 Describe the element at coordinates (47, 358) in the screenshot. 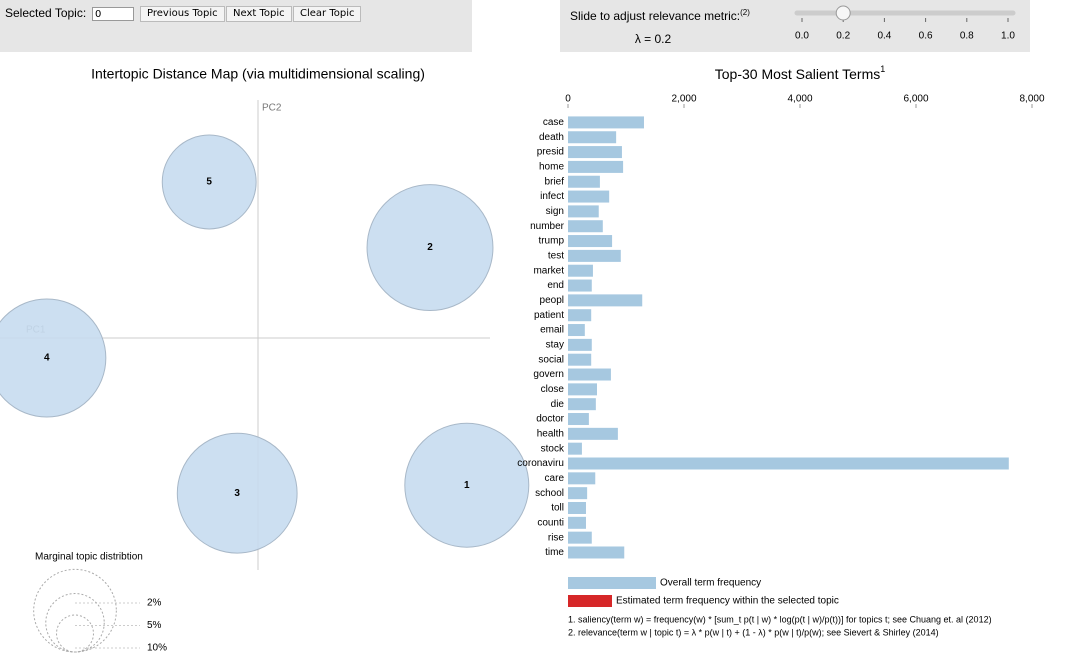

I see `topic-label: 4` at that location.